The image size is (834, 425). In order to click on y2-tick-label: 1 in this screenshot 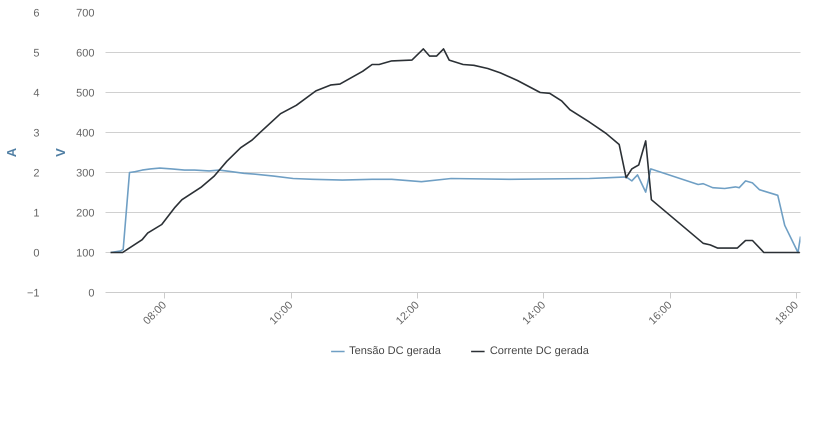, I will do `click(36, 214)`.